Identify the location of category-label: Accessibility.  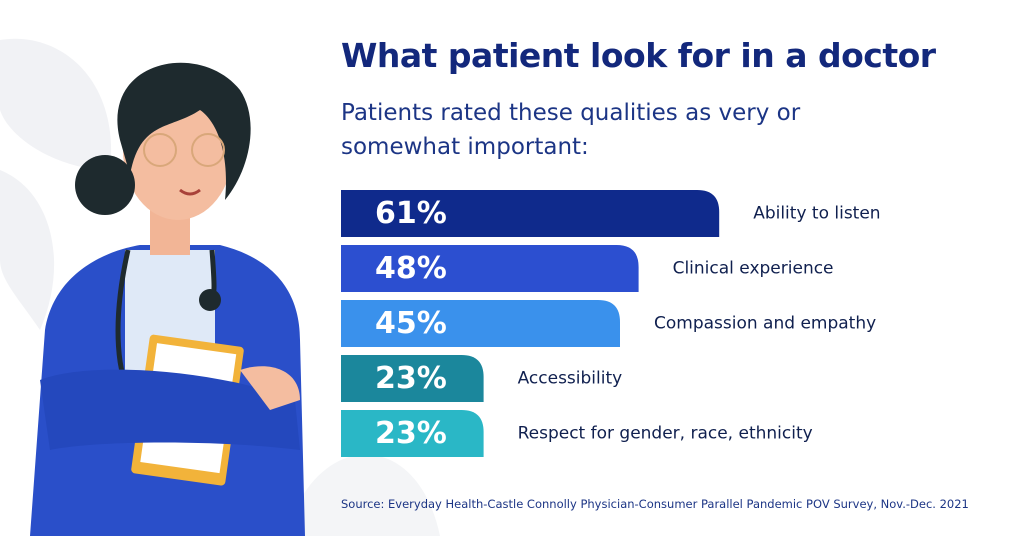
(570, 379).